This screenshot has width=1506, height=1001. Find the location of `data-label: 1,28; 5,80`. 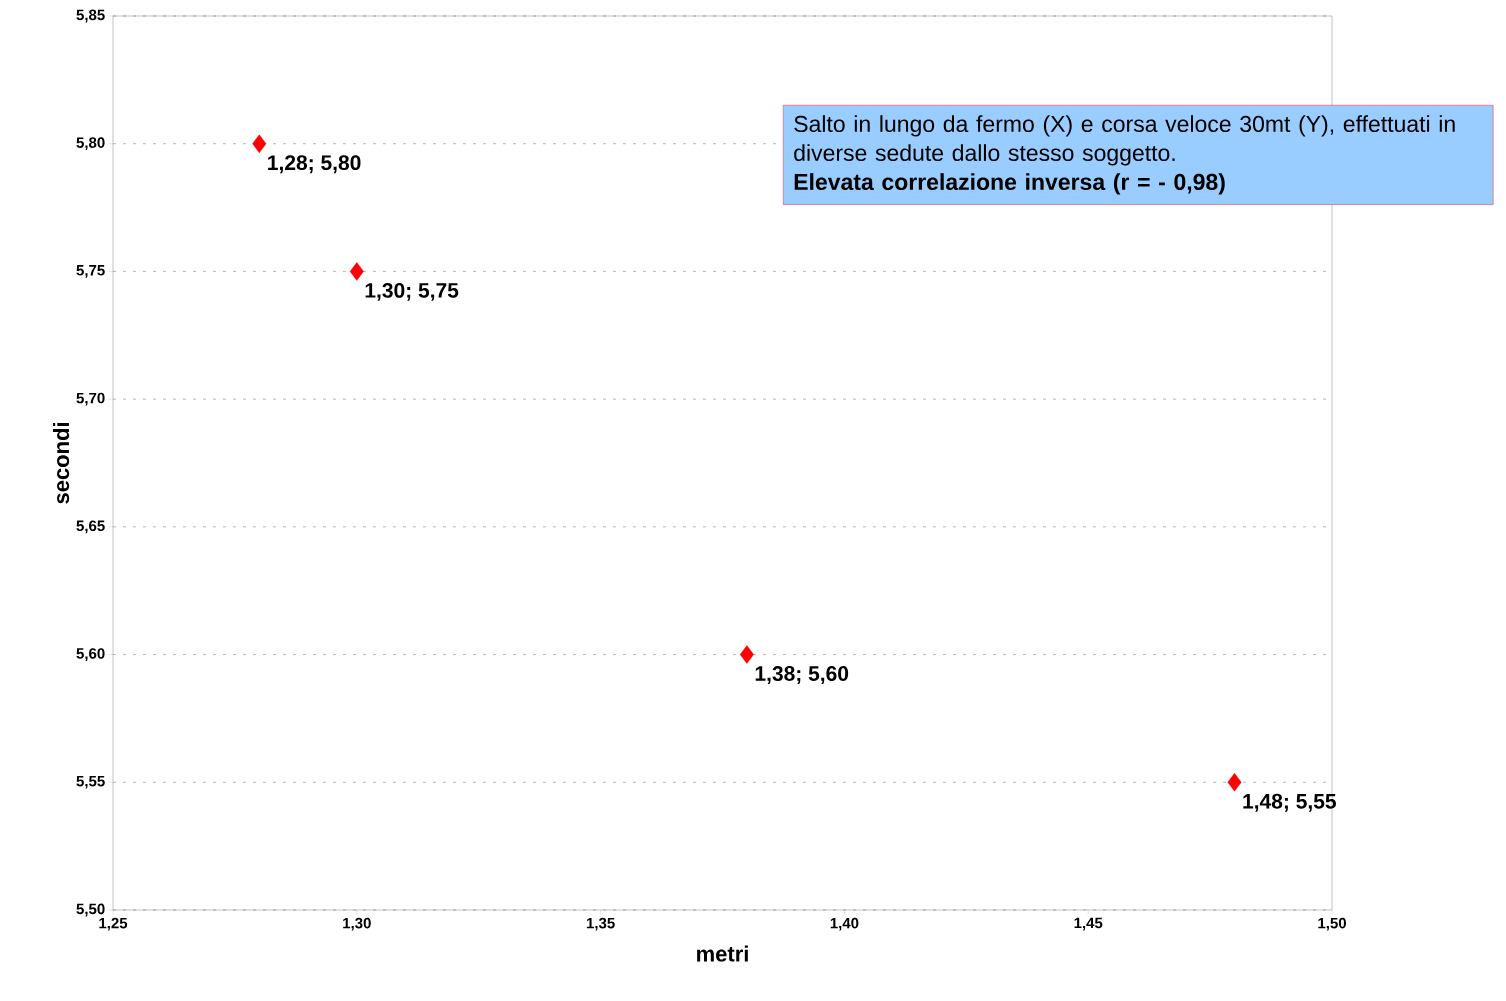

data-label: 1,28; 5,80 is located at coordinates (314, 164).